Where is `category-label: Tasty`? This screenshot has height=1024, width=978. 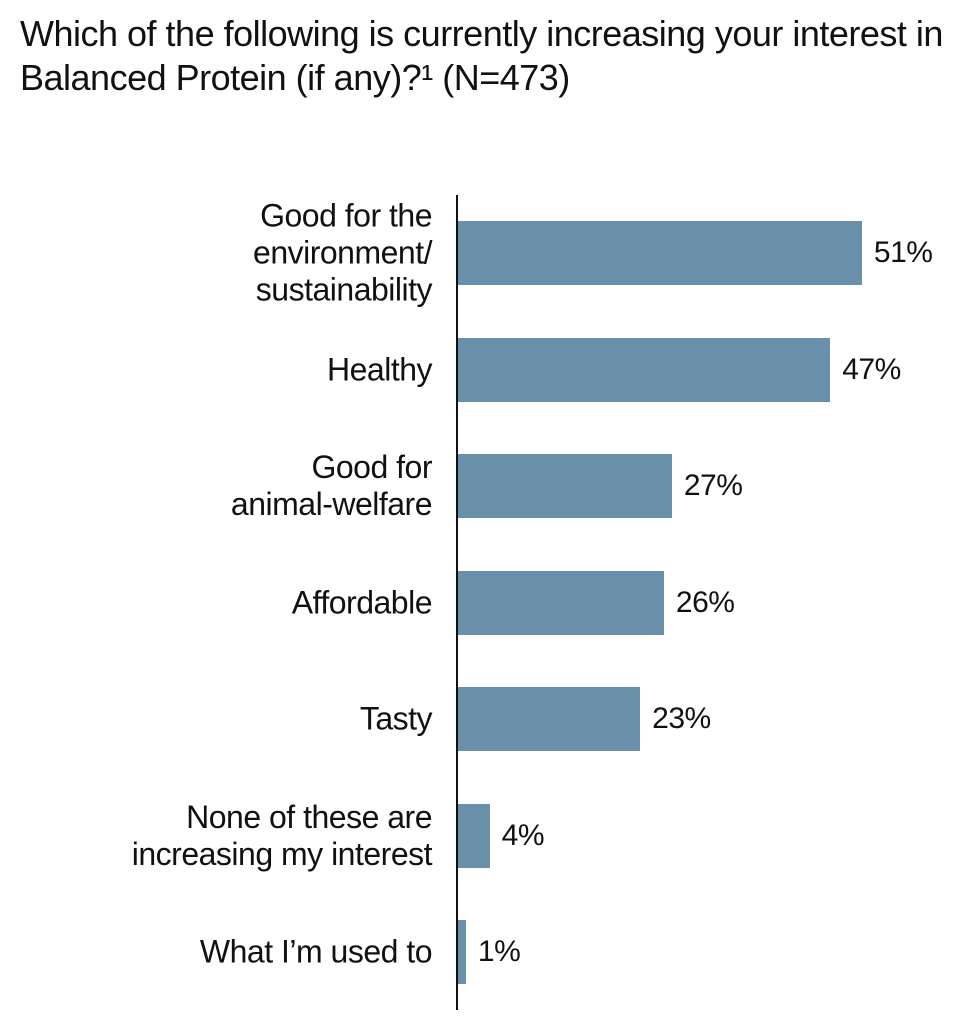
category-label: Tasty is located at coordinates (396, 718).